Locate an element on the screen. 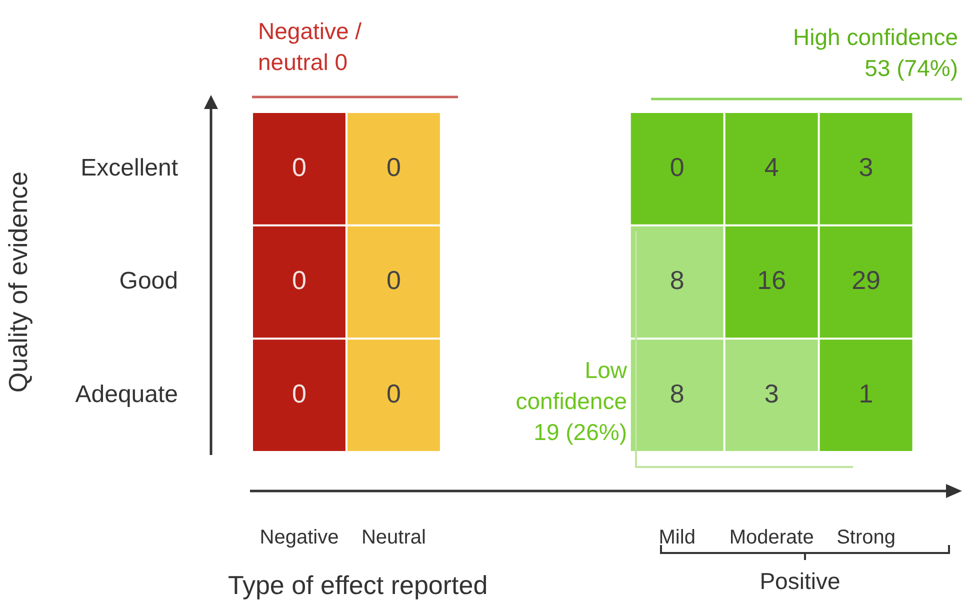 This screenshot has width=962, height=606. data-label: 1 is located at coordinates (866, 393).